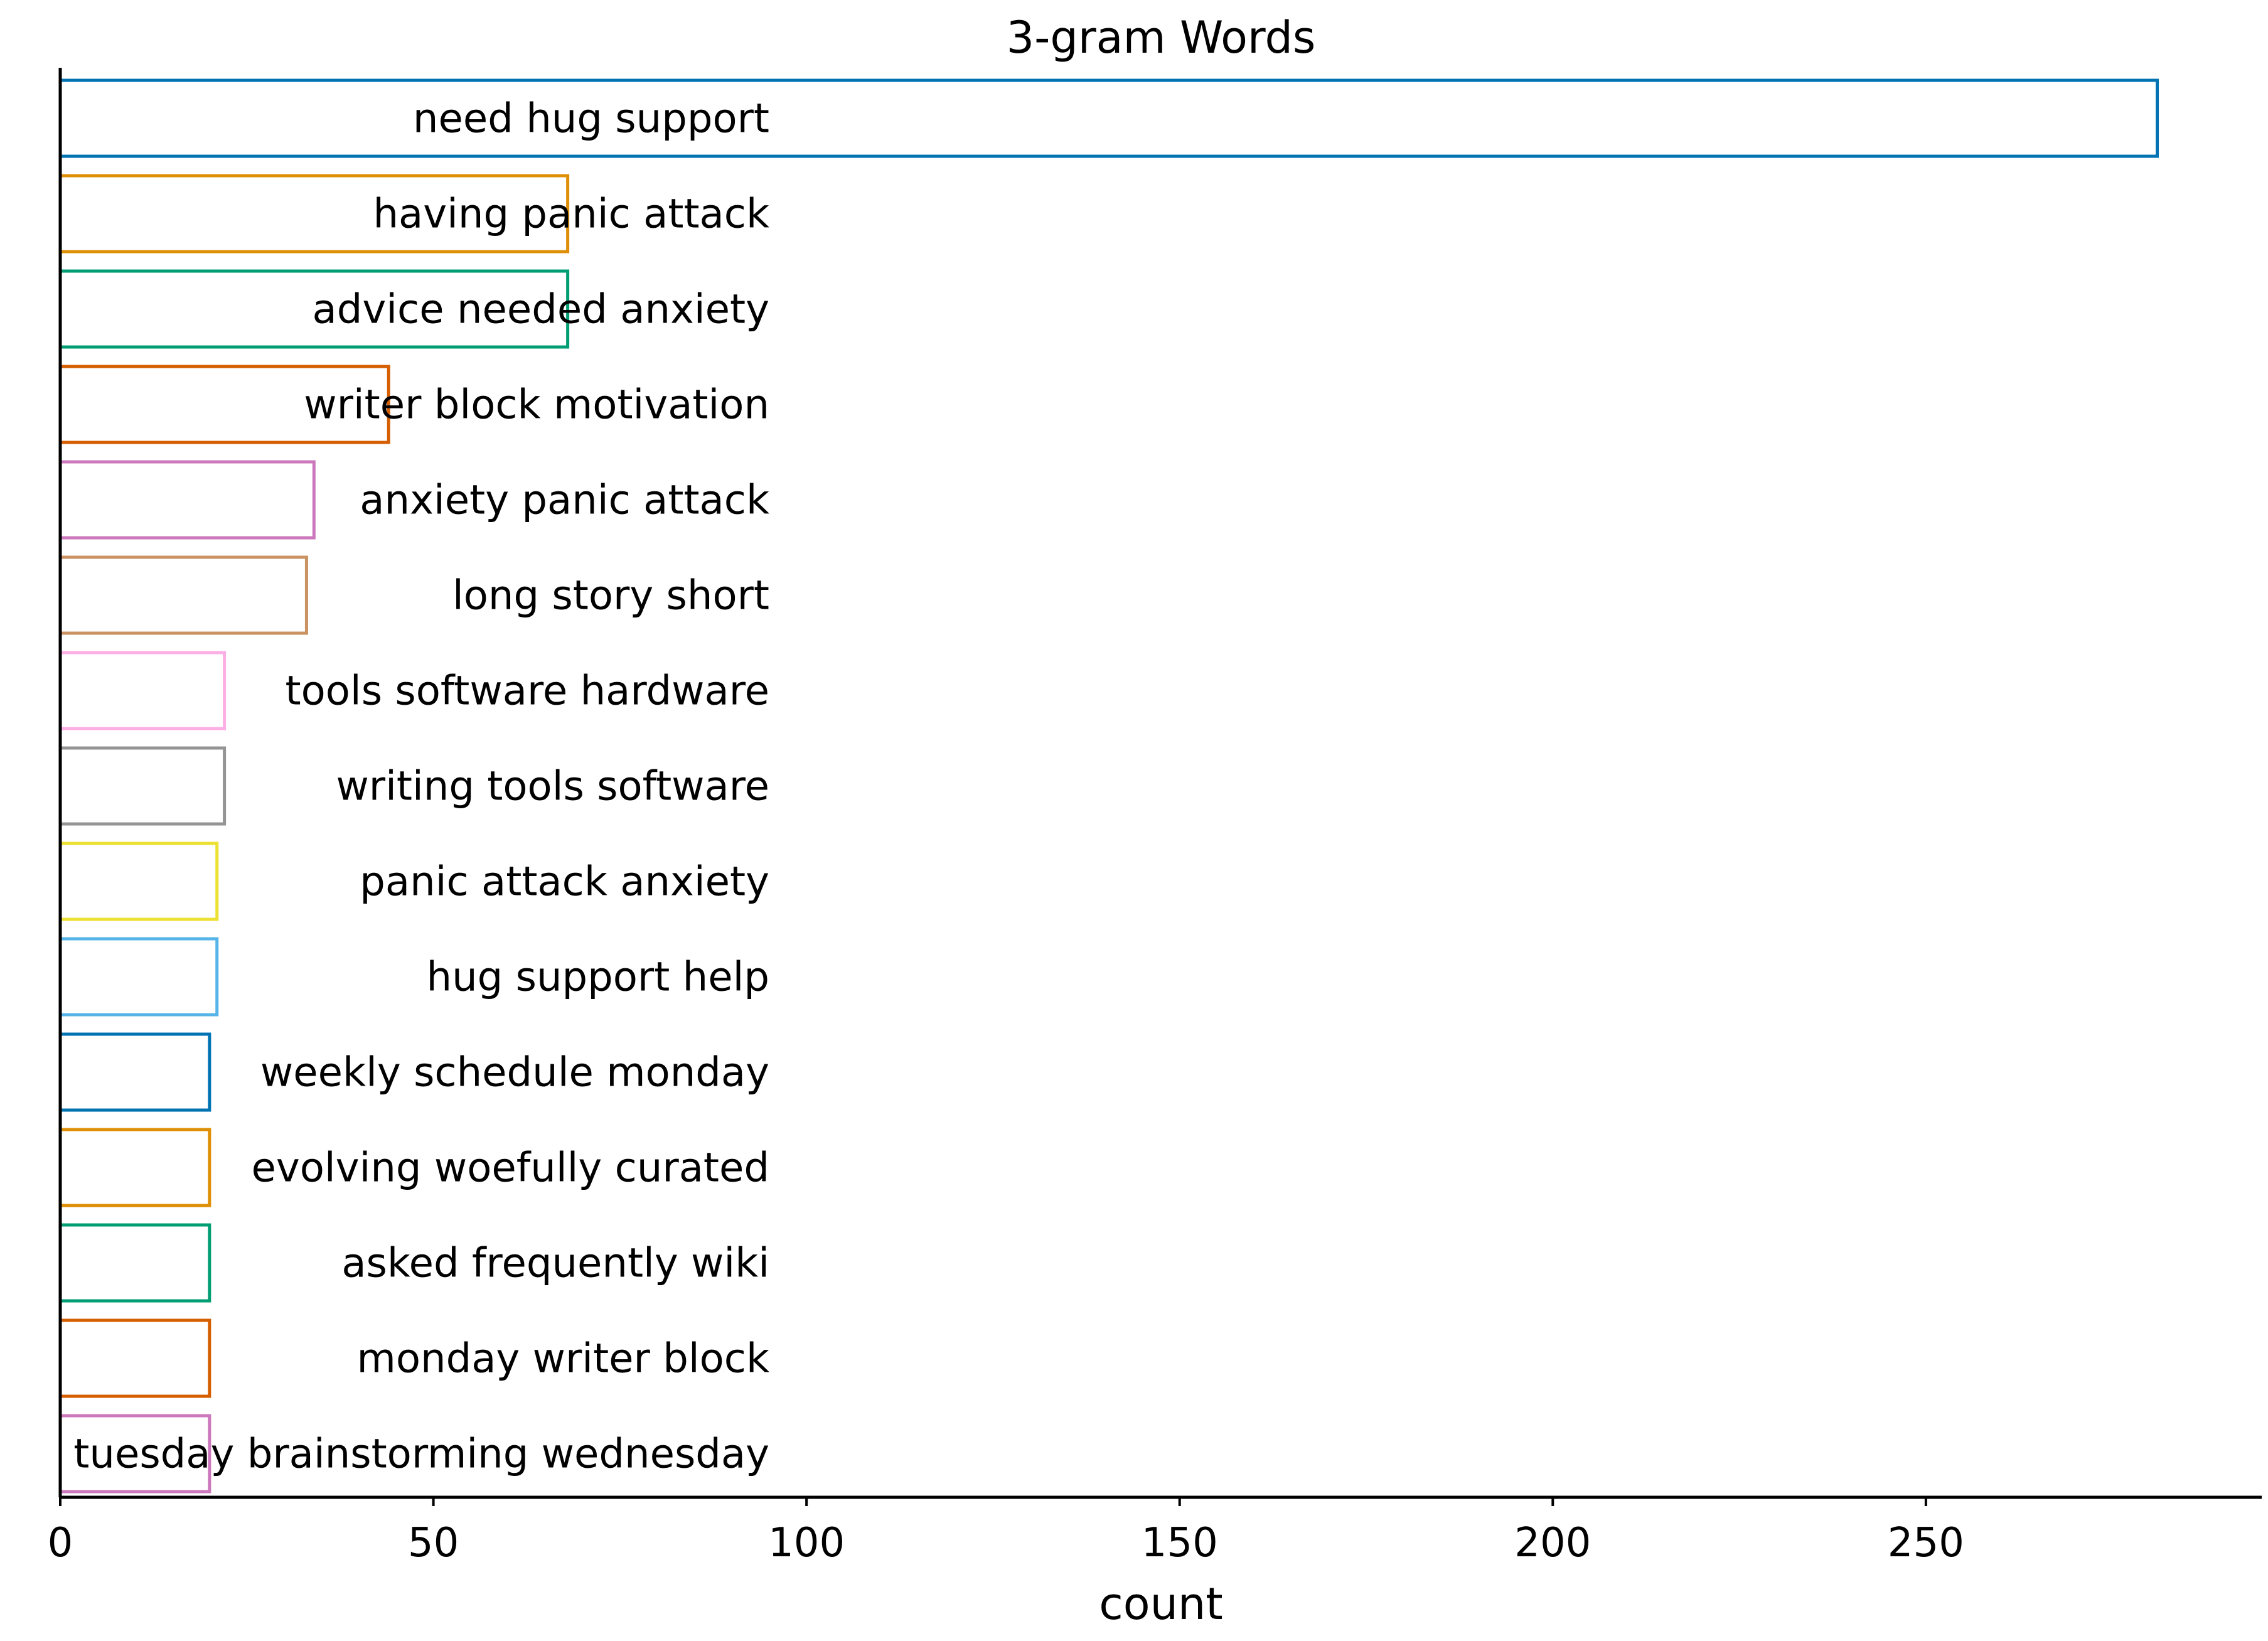  What do you see at coordinates (591, 119) in the screenshot?
I see `bar-label: need hug support` at bounding box center [591, 119].